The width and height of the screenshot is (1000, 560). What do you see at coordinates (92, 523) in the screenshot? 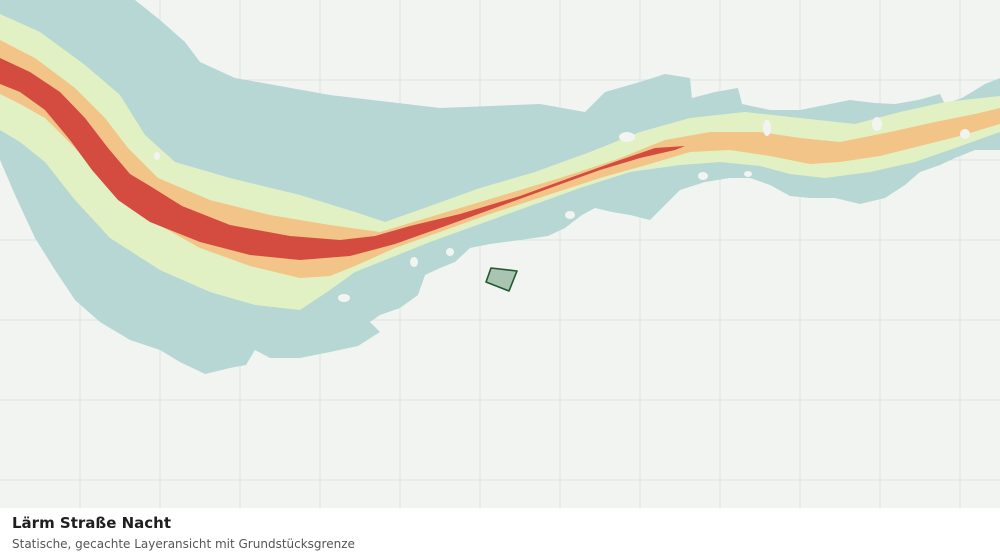
I see `layer-title: Lärm Straße Nacht` at bounding box center [92, 523].